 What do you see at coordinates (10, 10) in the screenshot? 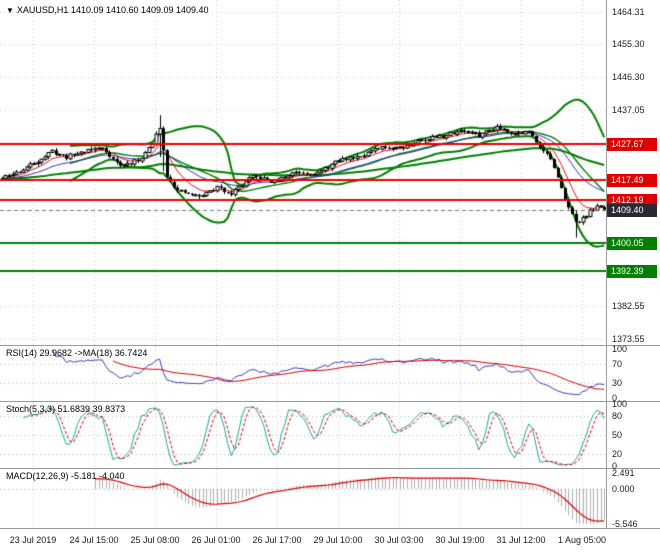
I see `chart-marker-icon: ▼` at bounding box center [10, 10].